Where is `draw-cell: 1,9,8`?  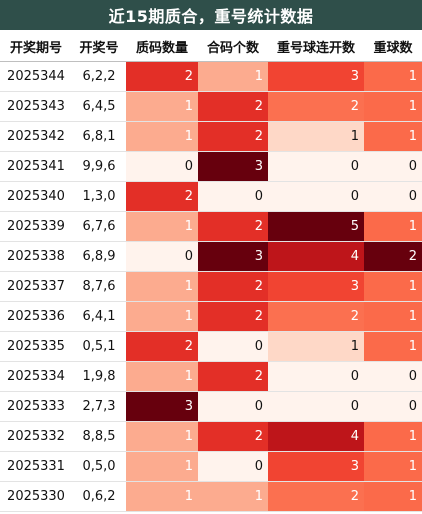 draw-cell: 1,9,8 is located at coordinates (99, 376).